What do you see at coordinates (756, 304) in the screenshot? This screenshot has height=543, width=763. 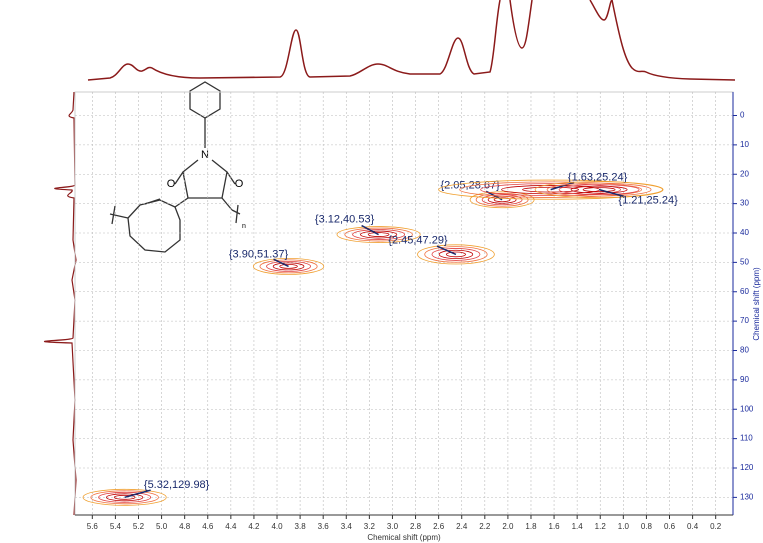 I see `y-axis-label: Chemical shift (ppm)` at bounding box center [756, 304].